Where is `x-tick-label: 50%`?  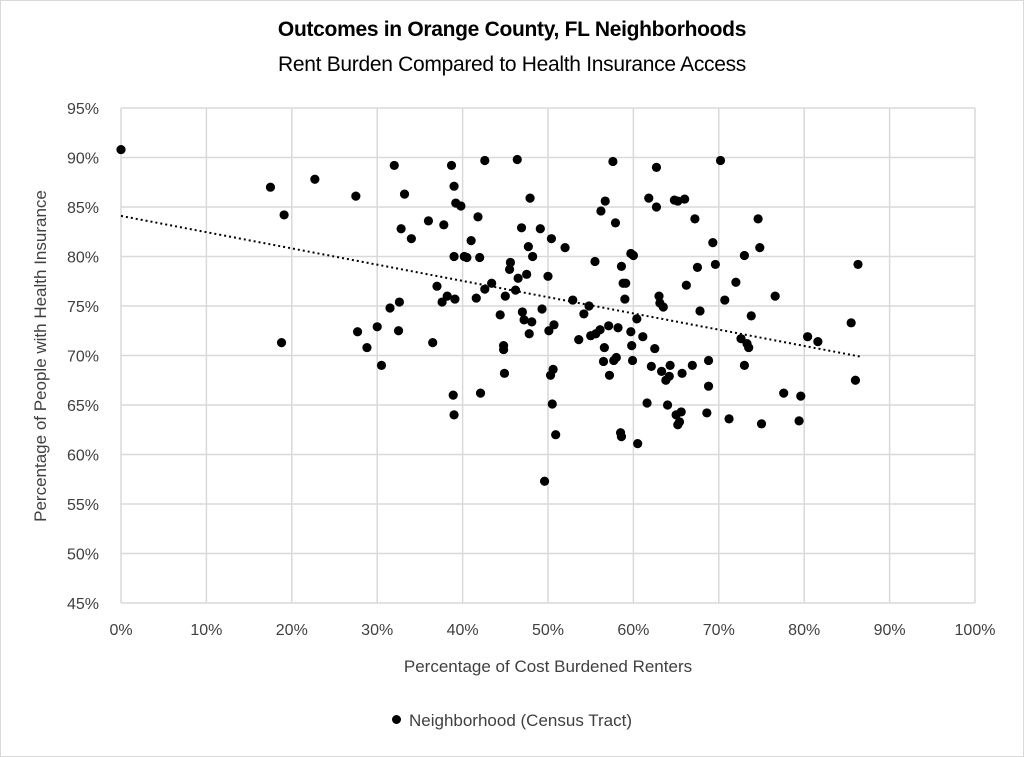 x-tick-label: 50% is located at coordinates (548, 630).